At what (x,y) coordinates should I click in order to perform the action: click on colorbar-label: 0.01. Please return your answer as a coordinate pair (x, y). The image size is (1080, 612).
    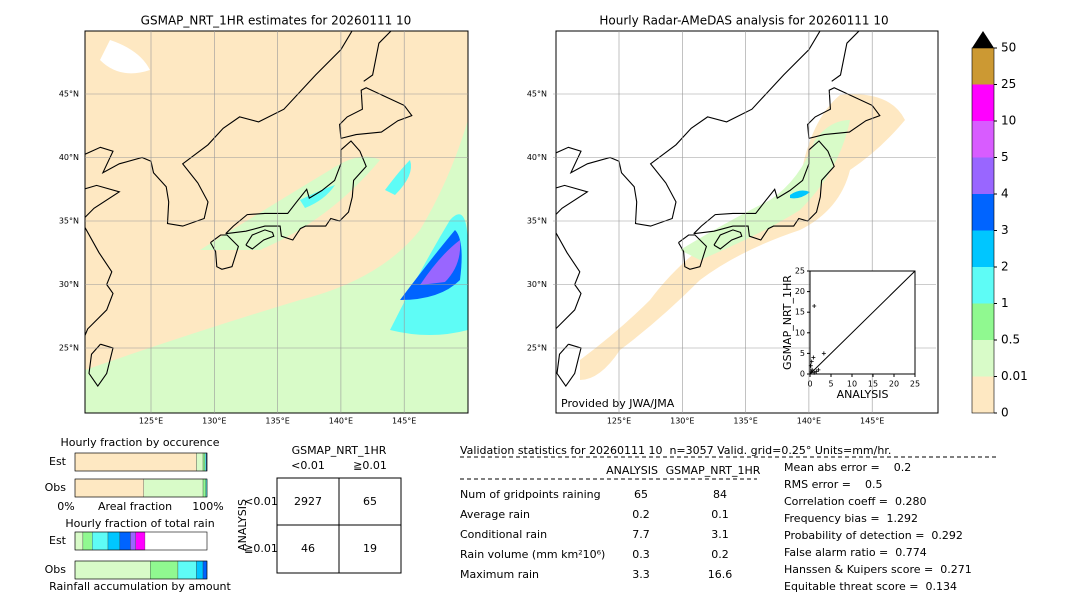
    Looking at the image, I should click on (1014, 376).